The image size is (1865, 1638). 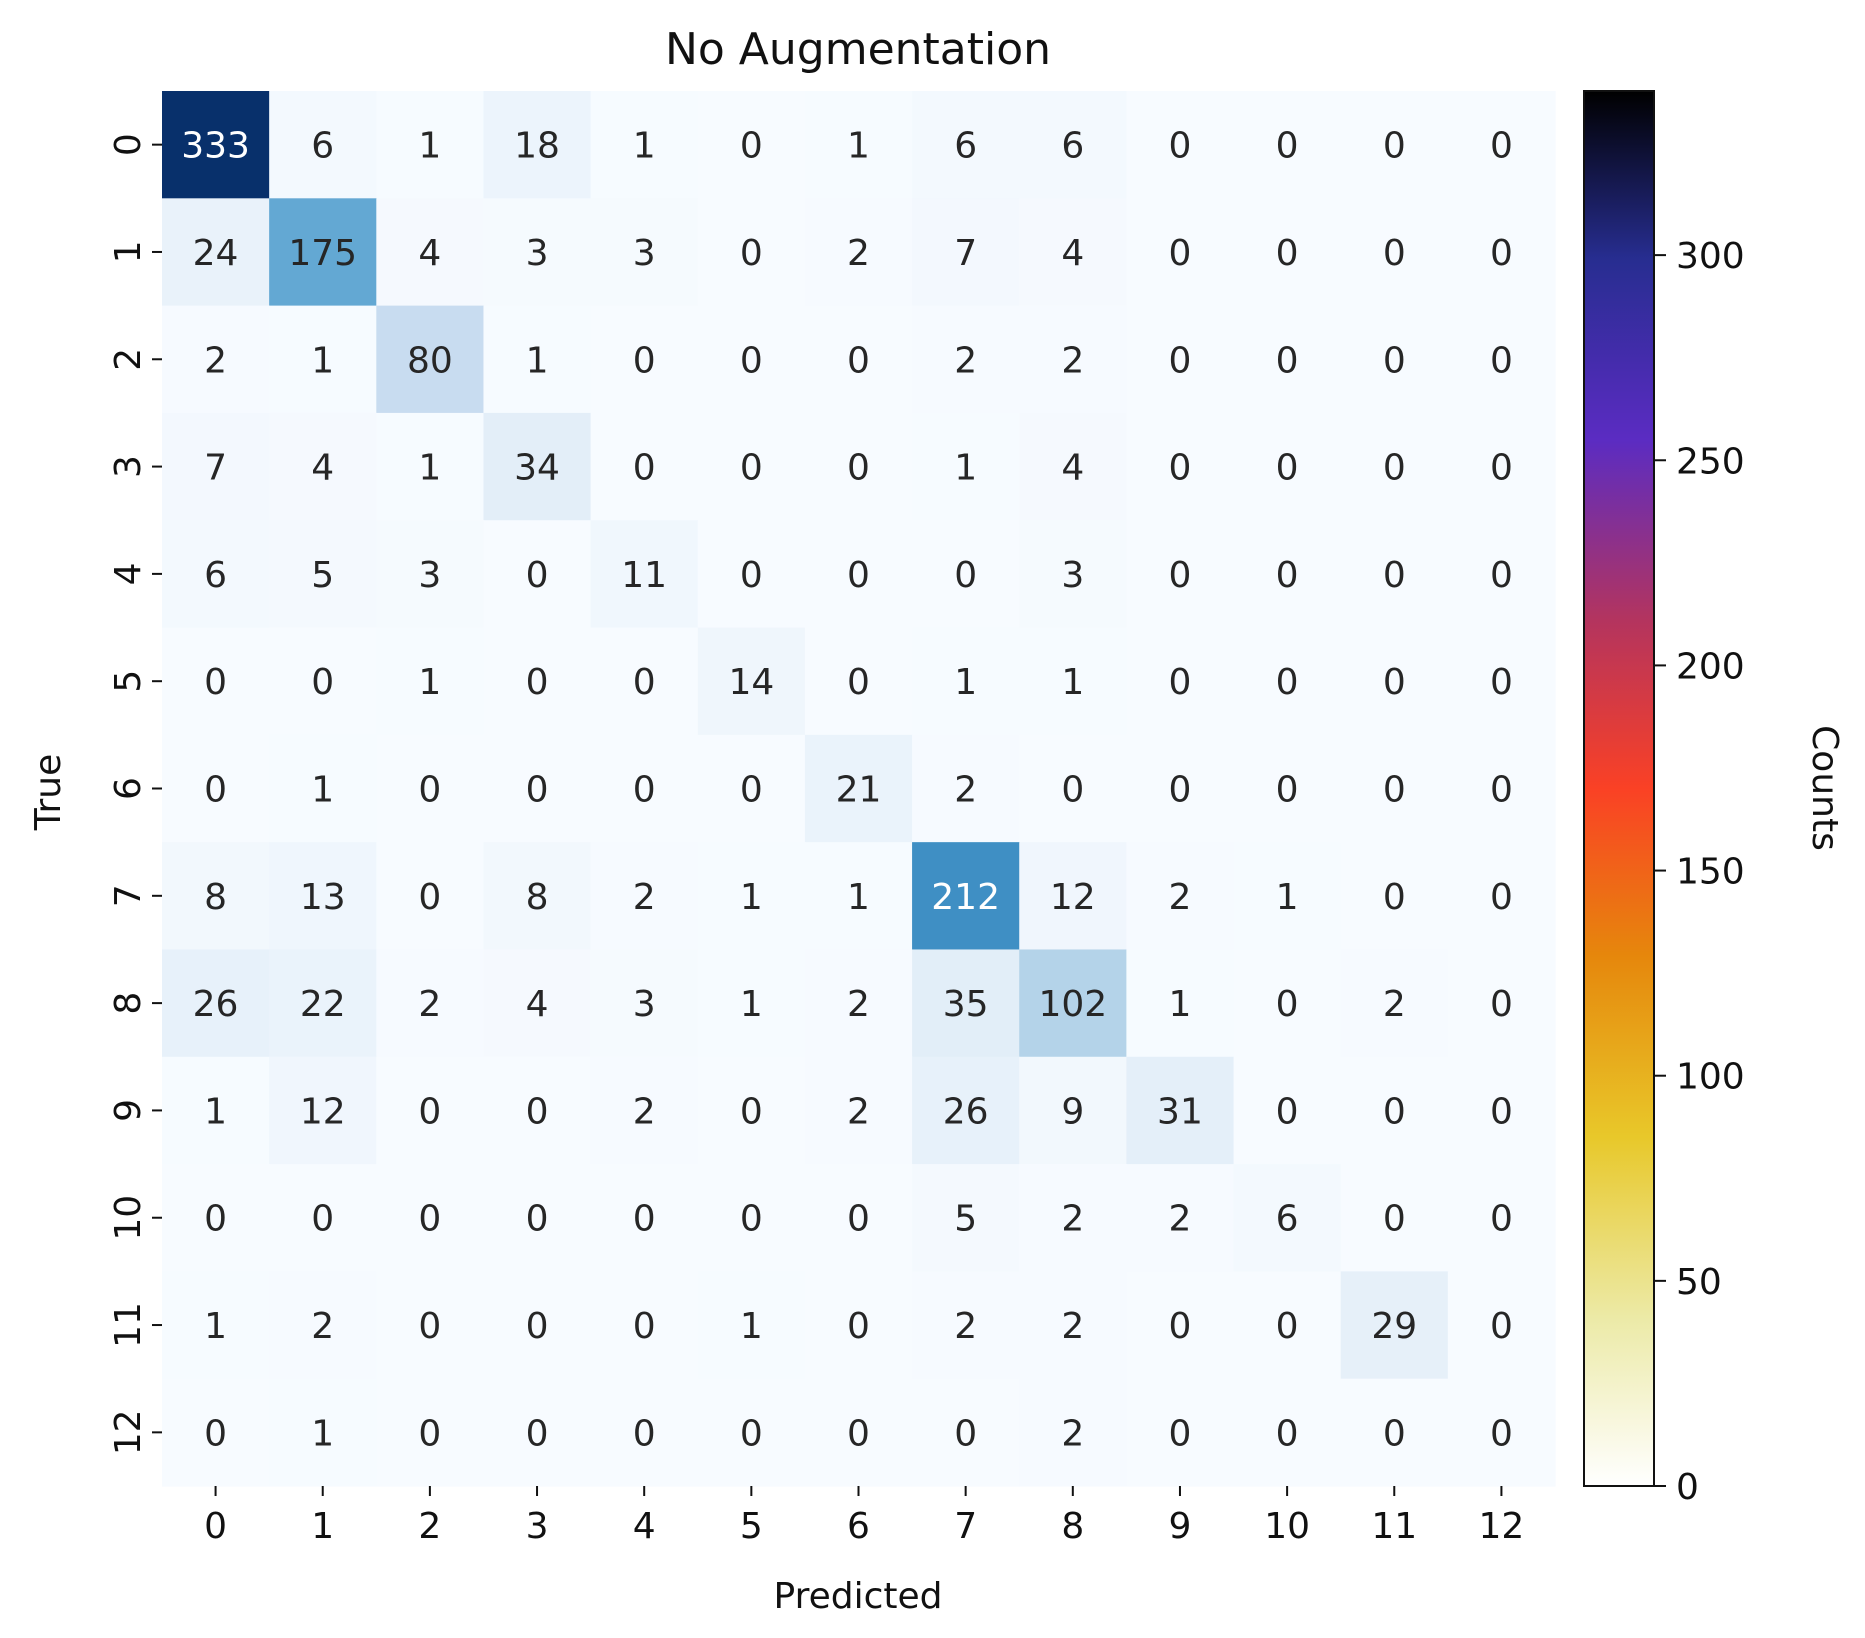 What do you see at coordinates (1699, 872) in the screenshot?
I see `colorbar-ticks: 0 50 100 150 200 250 300` at bounding box center [1699, 872].